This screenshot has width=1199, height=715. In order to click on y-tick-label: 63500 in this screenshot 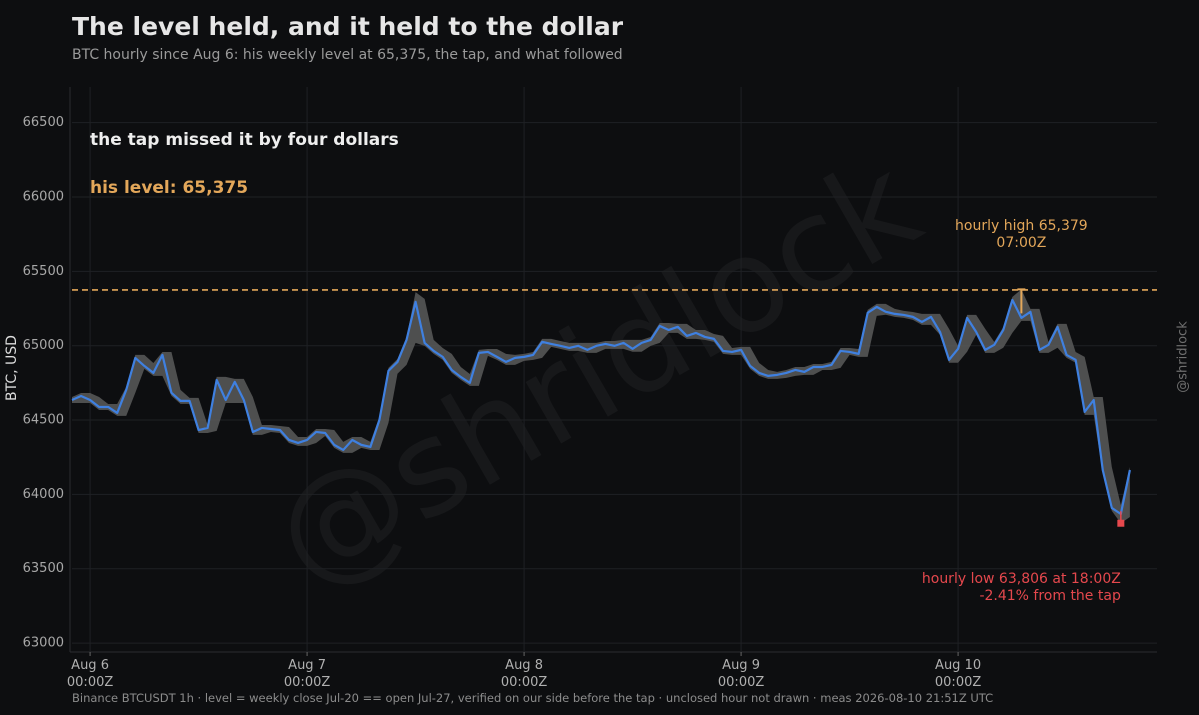, I will do `click(43, 568)`.